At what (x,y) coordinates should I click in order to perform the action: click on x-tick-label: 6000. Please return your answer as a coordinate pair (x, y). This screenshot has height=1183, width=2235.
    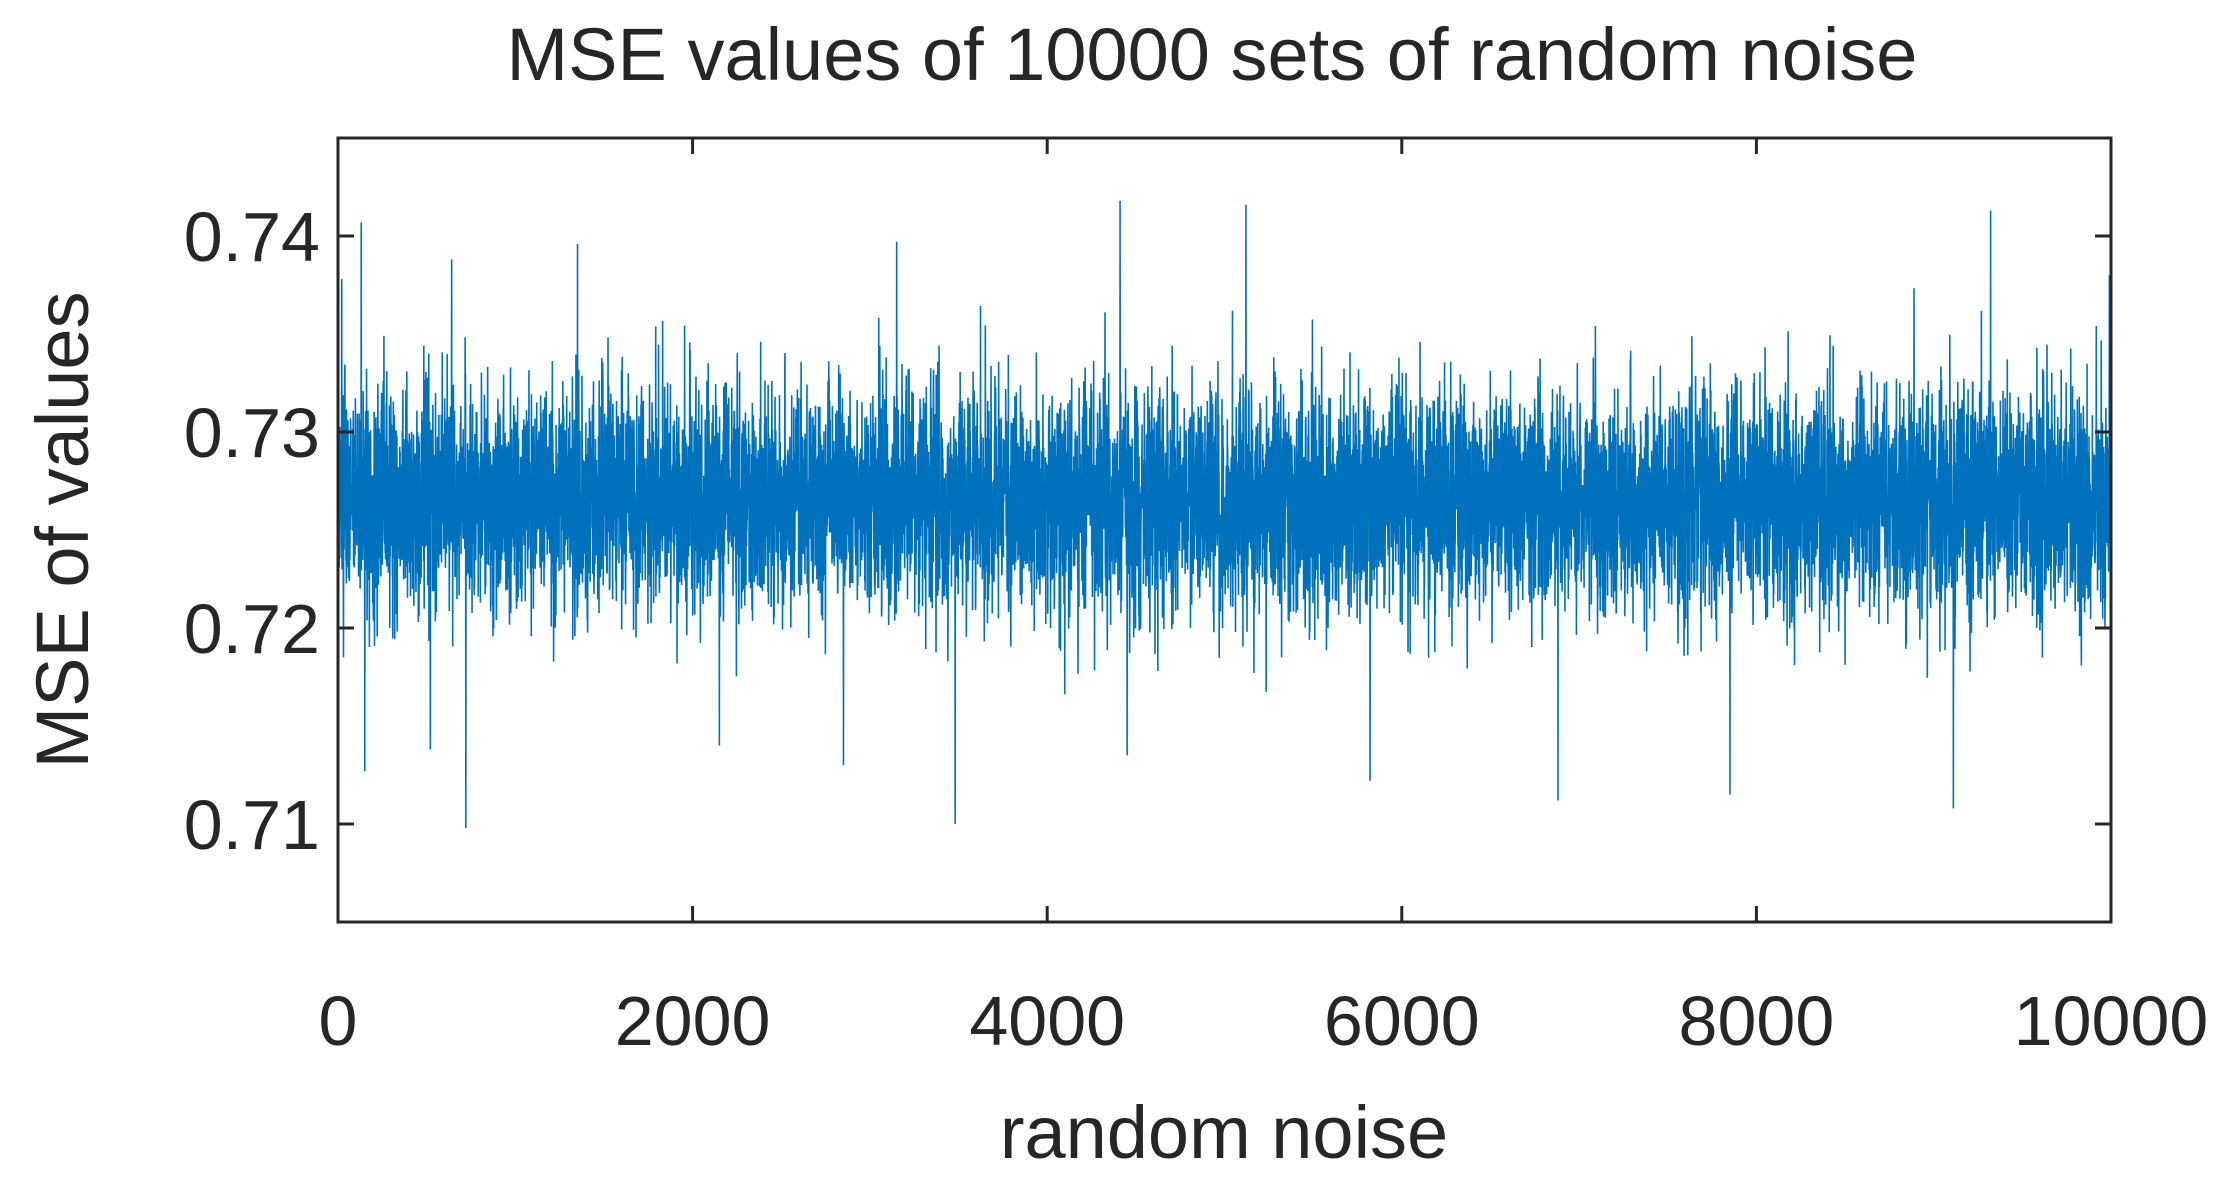
    Looking at the image, I should click on (1402, 1021).